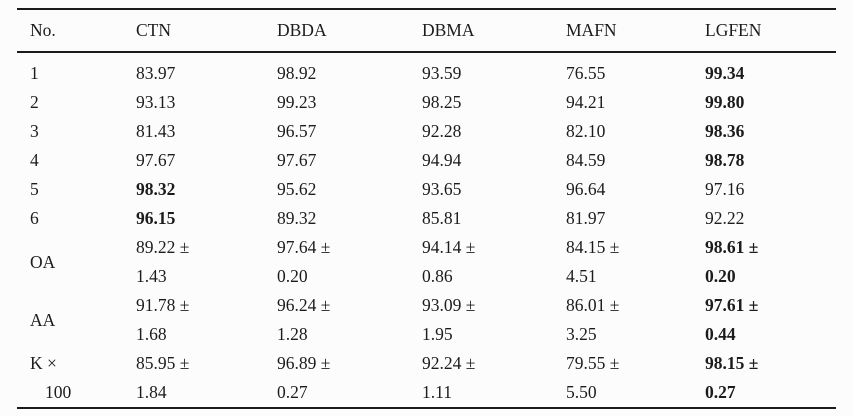 The width and height of the screenshot is (853, 416). I want to click on row-label: 5, so click(34, 189).